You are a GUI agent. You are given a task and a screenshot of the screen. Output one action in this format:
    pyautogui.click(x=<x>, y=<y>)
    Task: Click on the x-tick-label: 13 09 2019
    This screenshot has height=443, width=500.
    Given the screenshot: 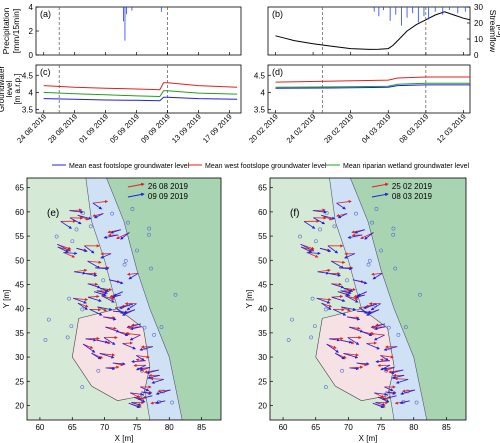 What is the action you would take?
    pyautogui.click(x=186, y=128)
    